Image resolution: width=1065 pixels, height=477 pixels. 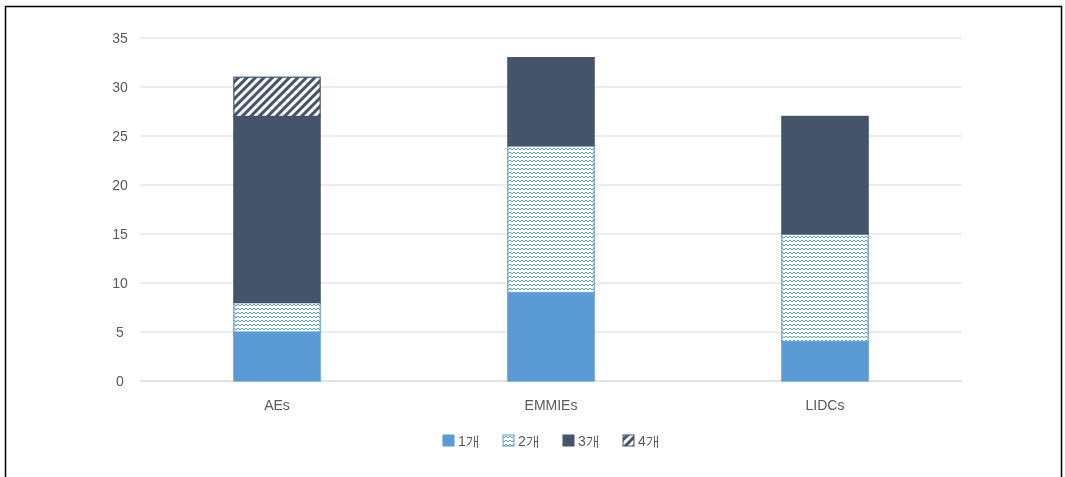 What do you see at coordinates (469, 441) in the screenshot?
I see `legend-label: 1개` at bounding box center [469, 441].